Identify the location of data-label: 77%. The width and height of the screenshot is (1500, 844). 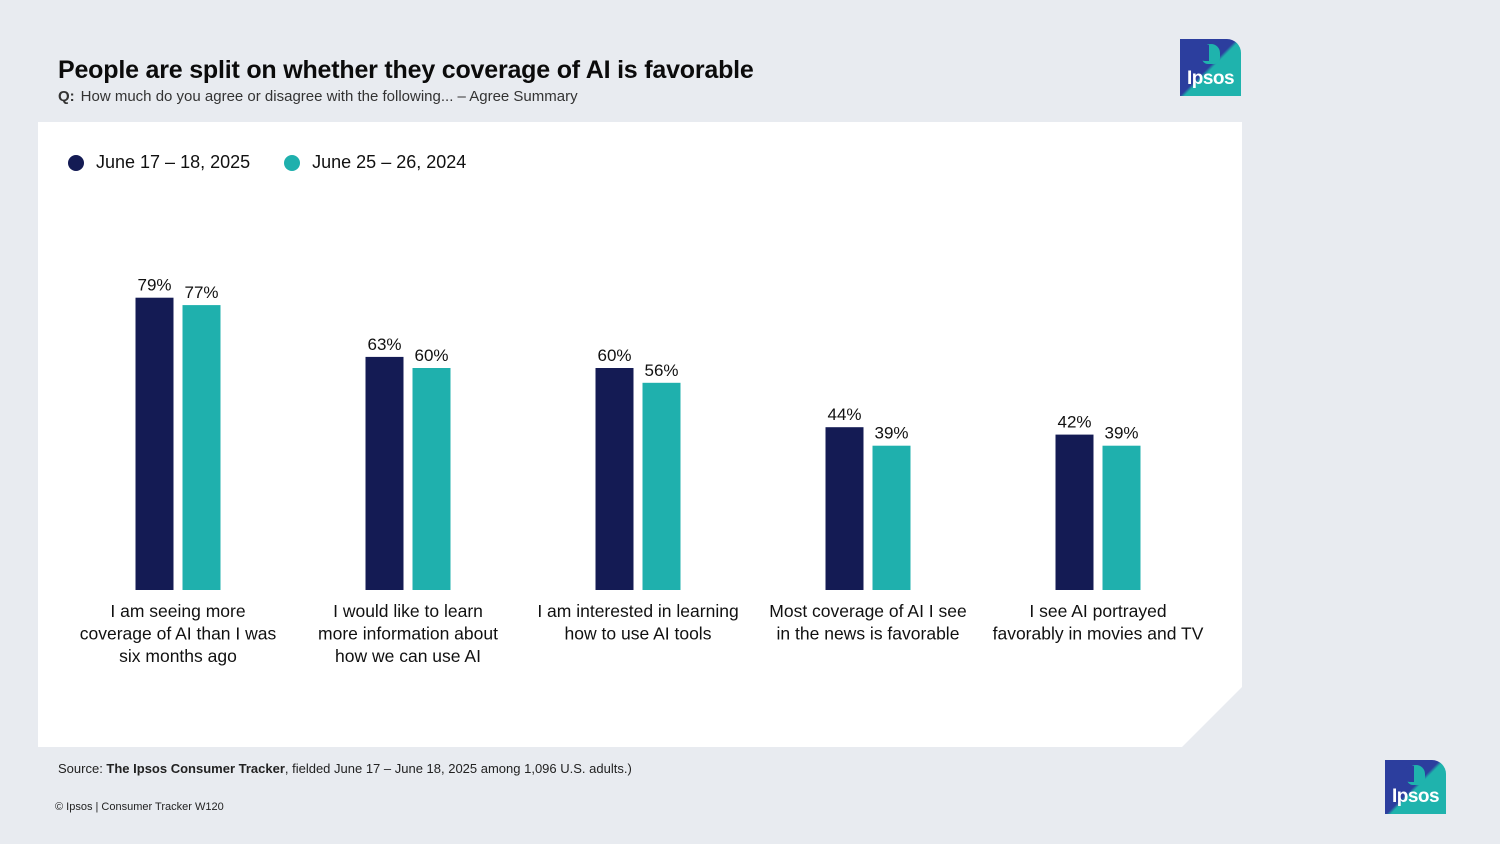
(201, 292).